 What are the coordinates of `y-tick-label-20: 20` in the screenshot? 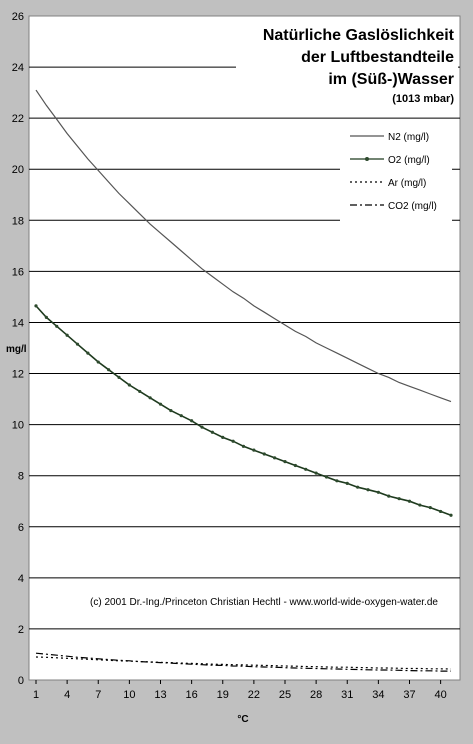 It's located at (18, 170).